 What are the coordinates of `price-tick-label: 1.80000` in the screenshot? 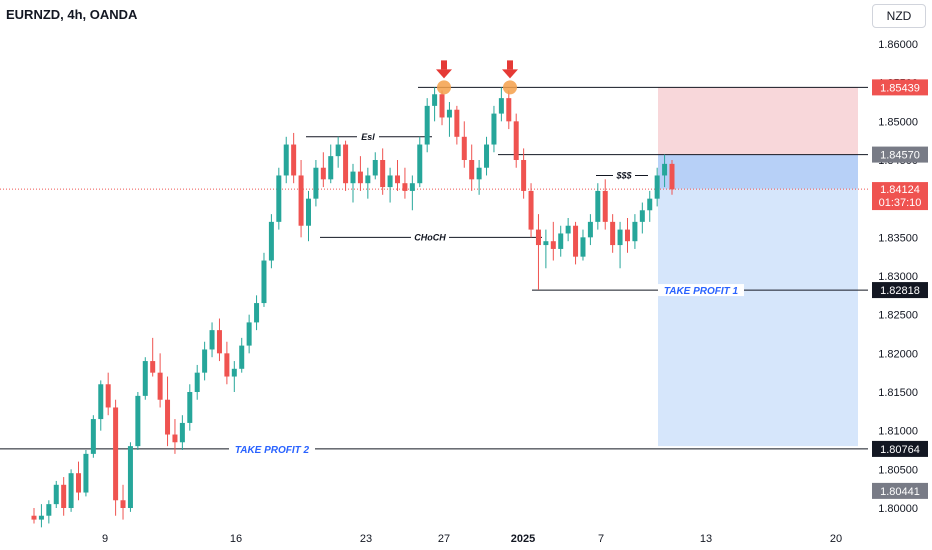 It's located at (898, 509).